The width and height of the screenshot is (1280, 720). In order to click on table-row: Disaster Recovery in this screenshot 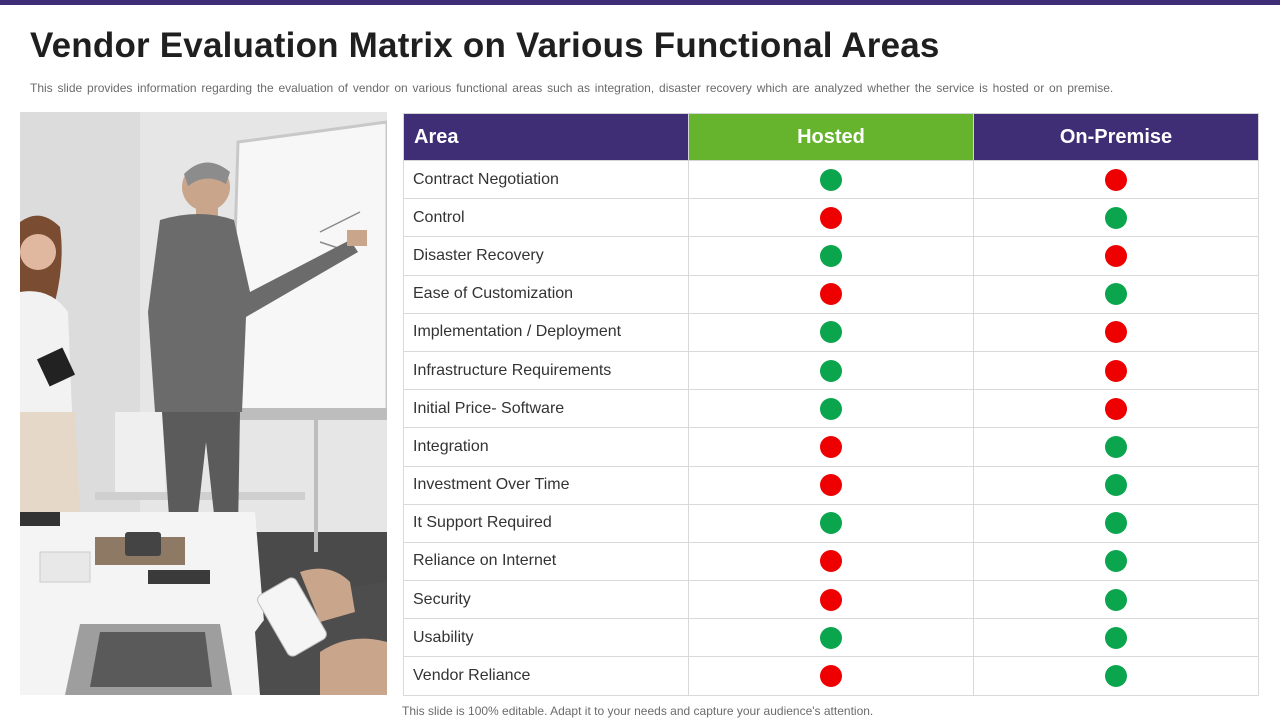, I will do `click(831, 256)`.